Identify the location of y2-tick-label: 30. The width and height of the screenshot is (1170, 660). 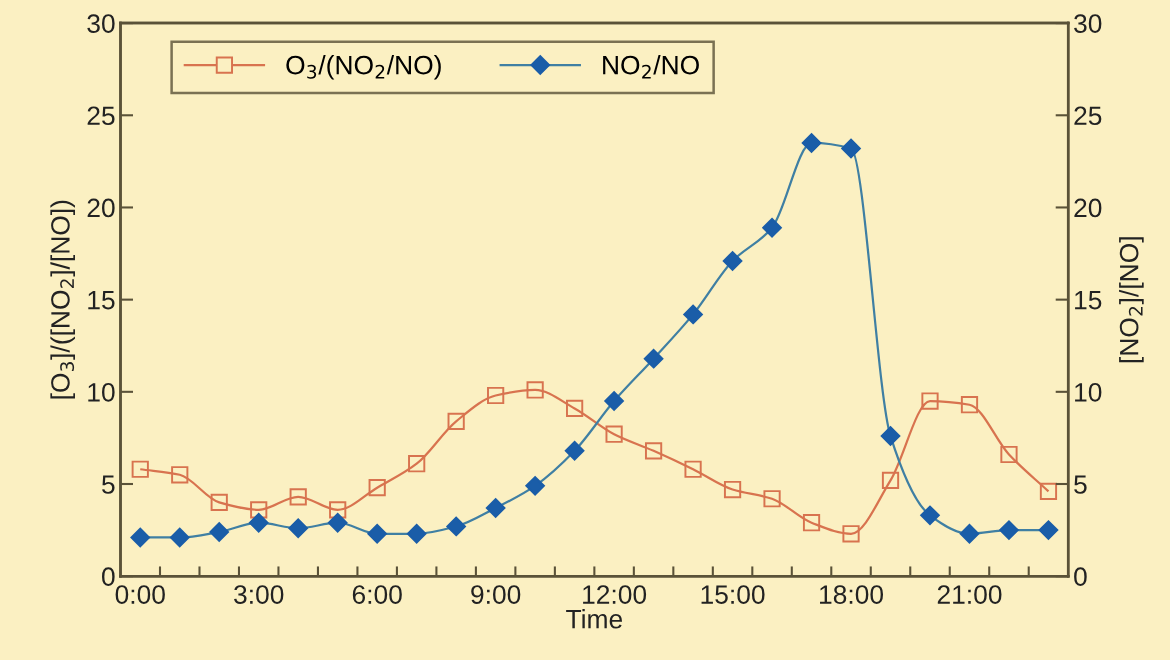
(1088, 23).